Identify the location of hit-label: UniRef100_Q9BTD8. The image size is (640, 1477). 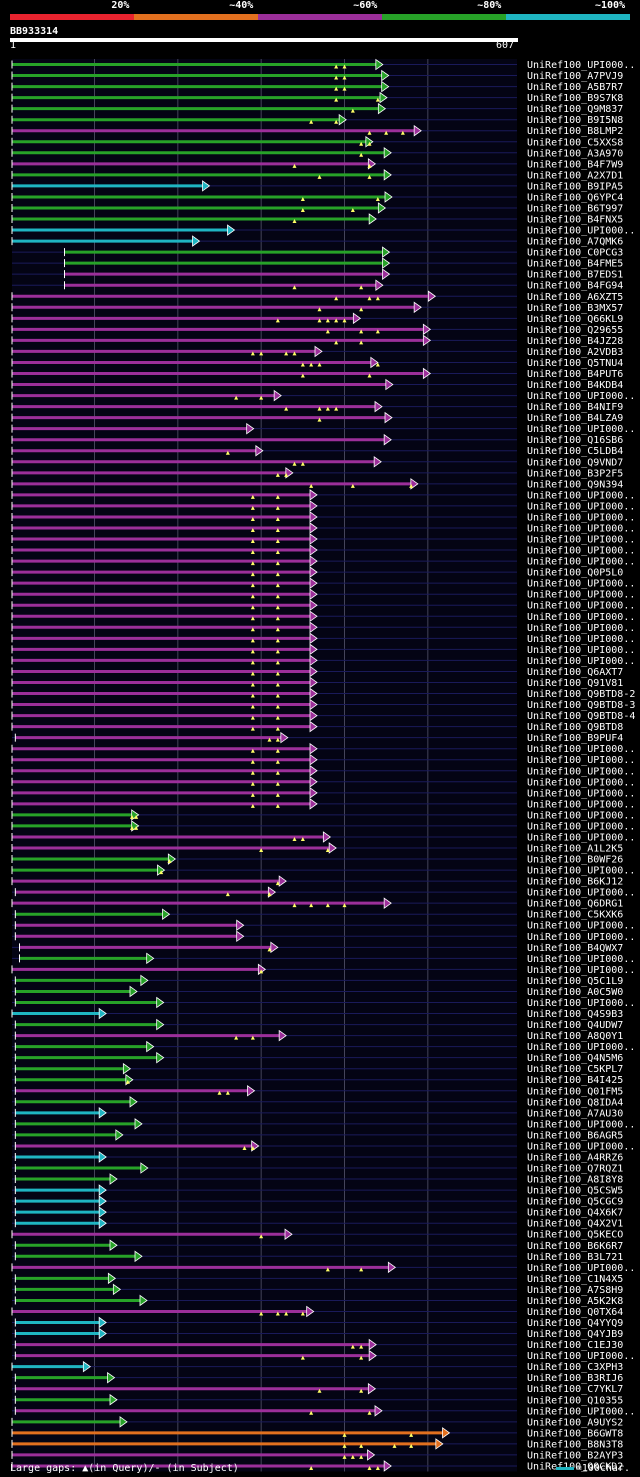
(575, 727).